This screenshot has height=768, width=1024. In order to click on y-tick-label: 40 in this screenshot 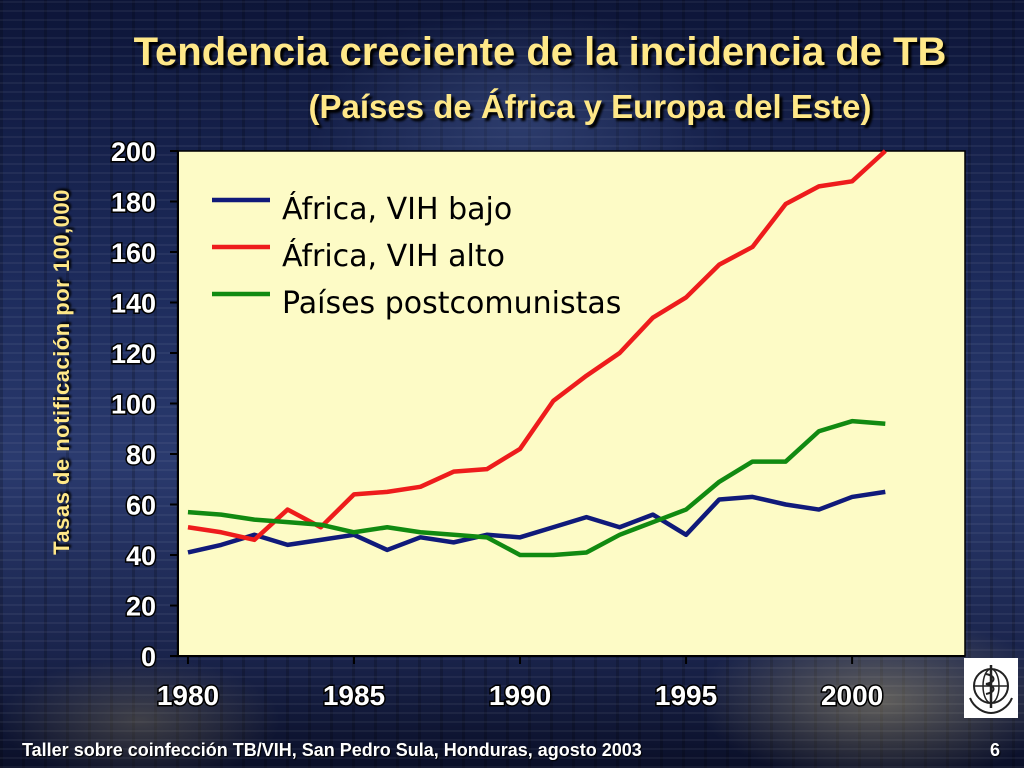, I will do `click(141, 556)`.